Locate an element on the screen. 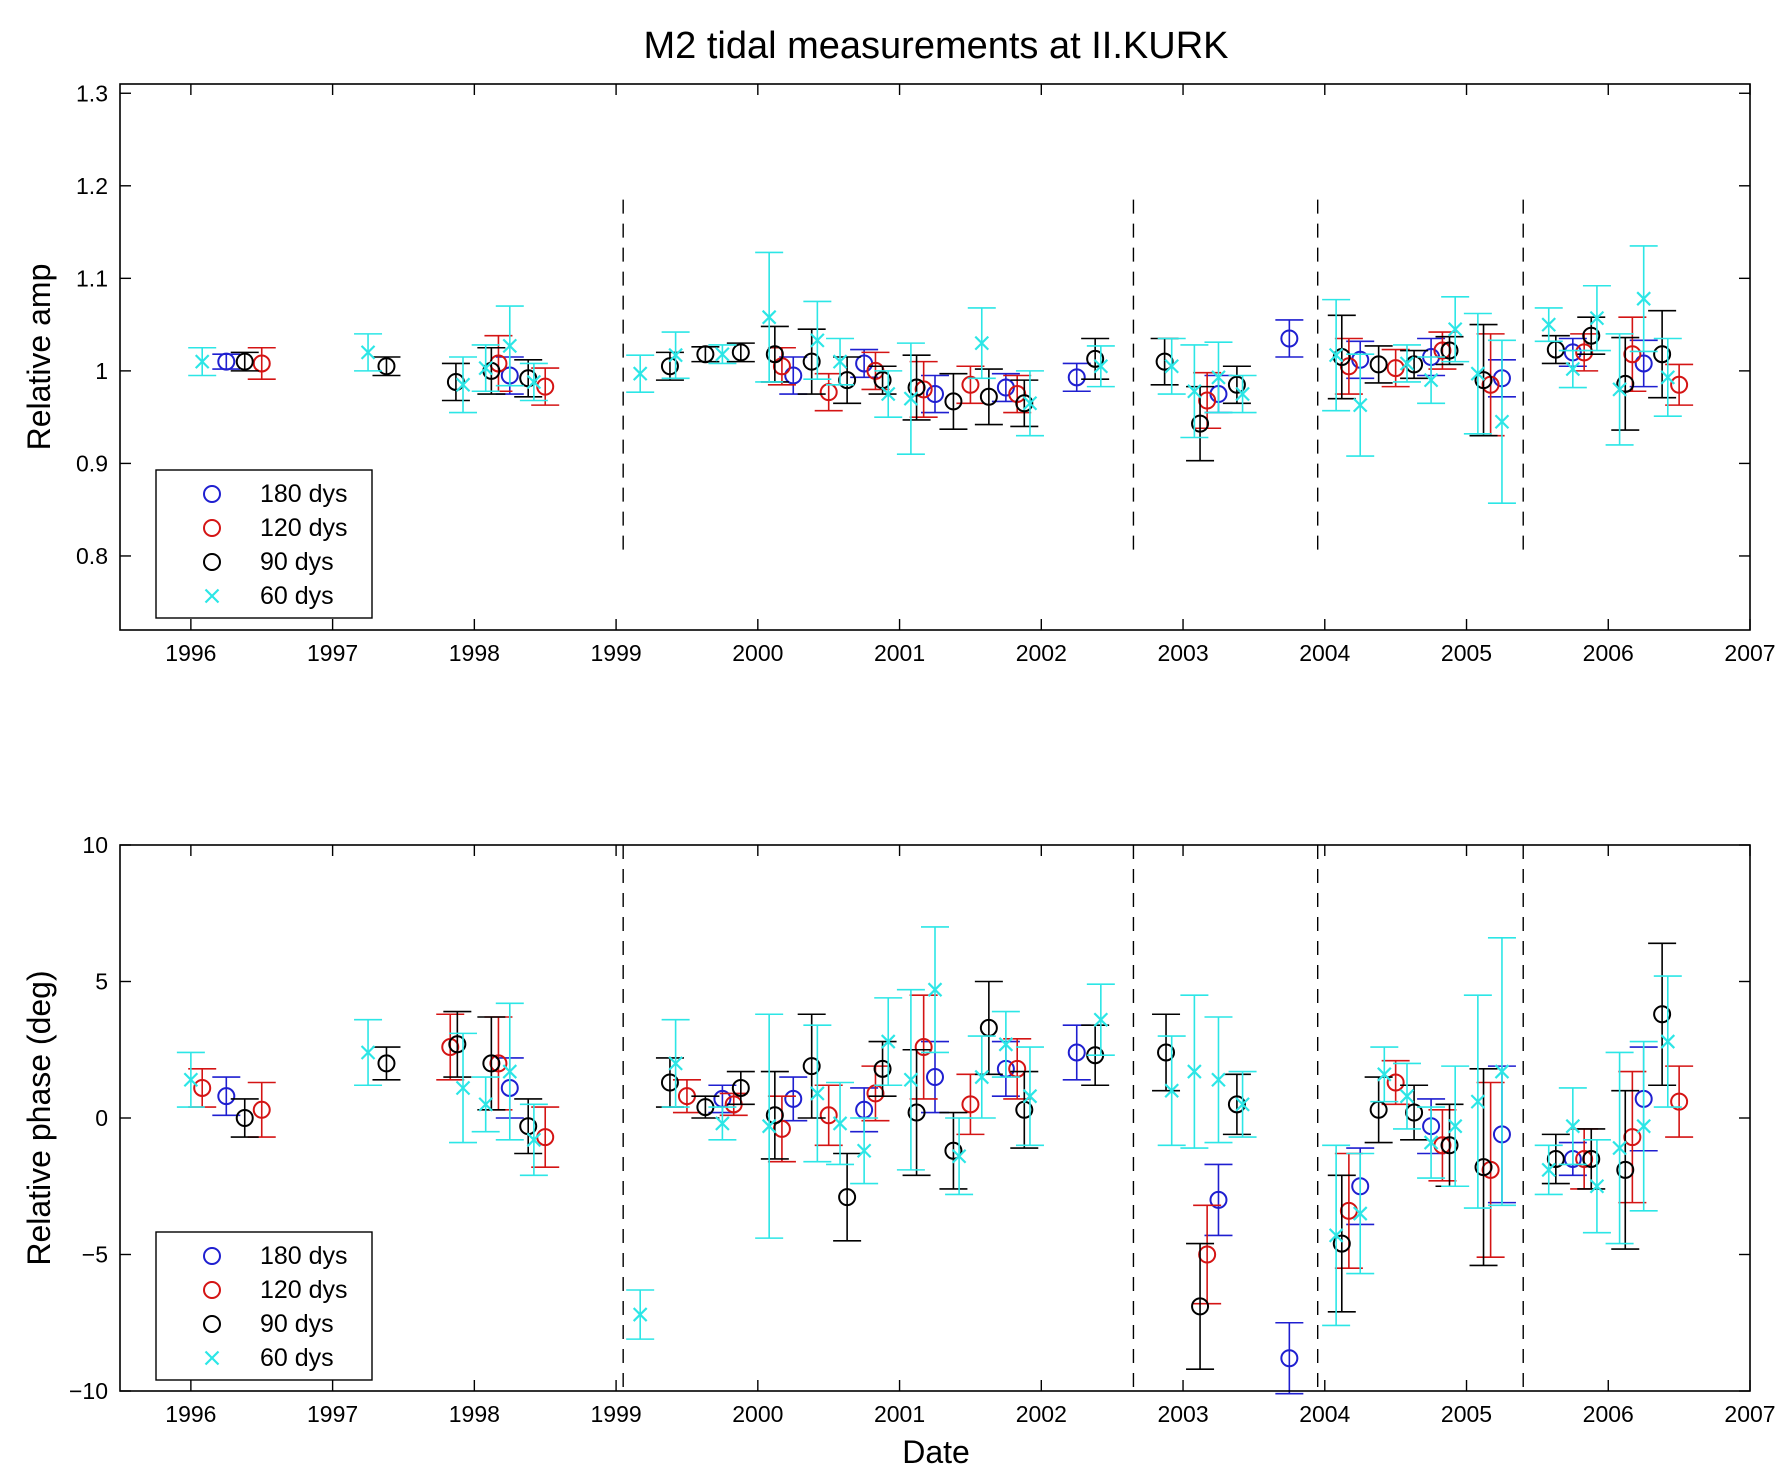 The image size is (1789, 1475). legend-marker-60-dys is located at coordinates (212, 596).